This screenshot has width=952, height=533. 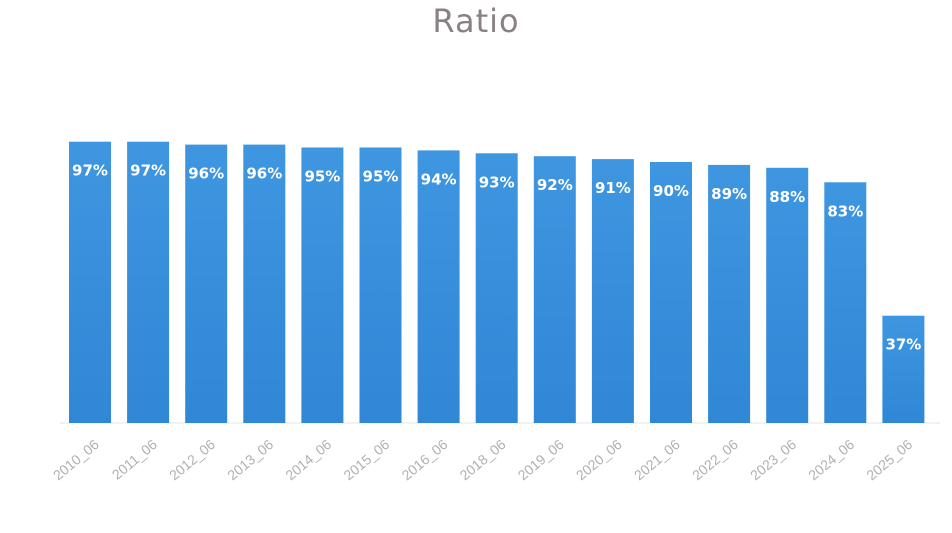 What do you see at coordinates (715, 459) in the screenshot?
I see `x-tick-label-2022_06: 2022_06` at bounding box center [715, 459].